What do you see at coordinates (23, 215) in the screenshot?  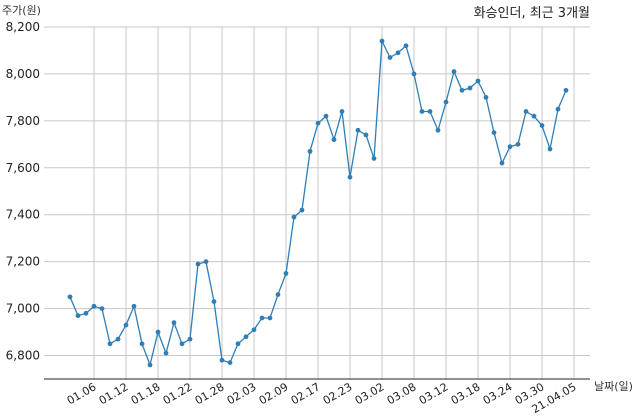 I see `y-tick-label: 7,400` at bounding box center [23, 215].